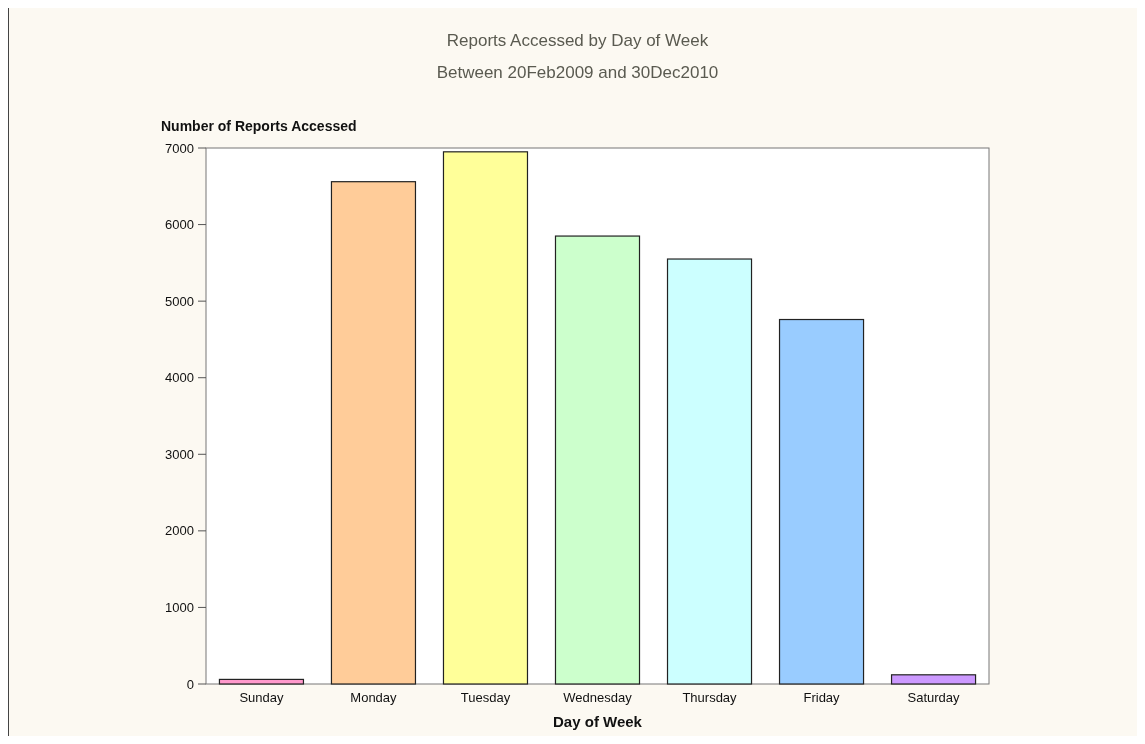  Describe the element at coordinates (259, 126) in the screenshot. I see `y-axis-title: Number of Reports Accessed` at that location.